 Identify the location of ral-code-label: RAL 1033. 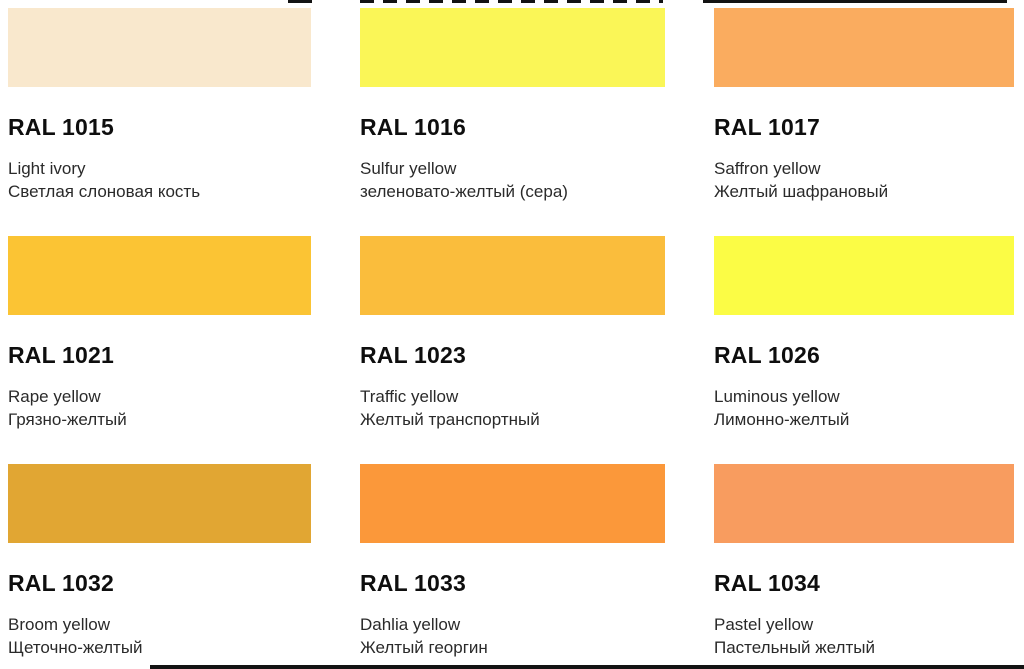
(413, 583).